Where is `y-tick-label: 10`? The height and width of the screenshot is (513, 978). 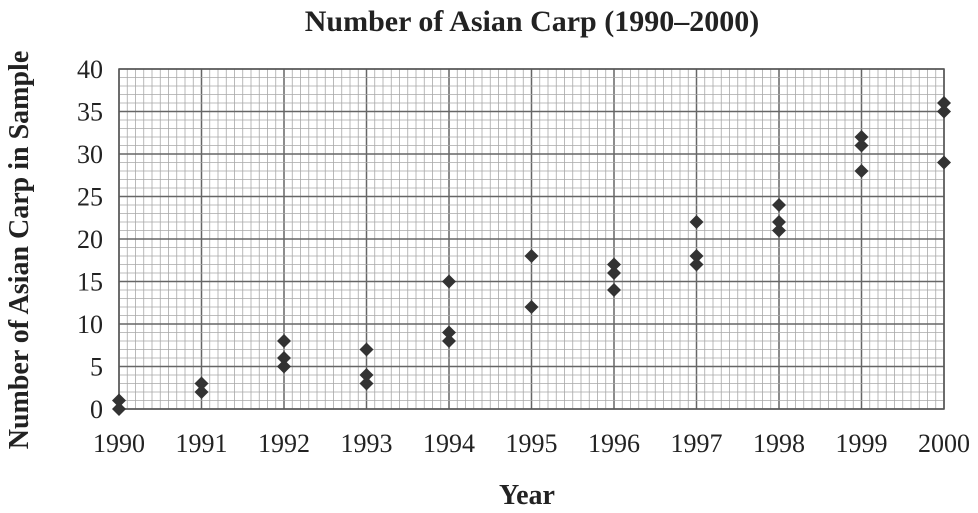 y-tick-label: 10 is located at coordinates (90, 324).